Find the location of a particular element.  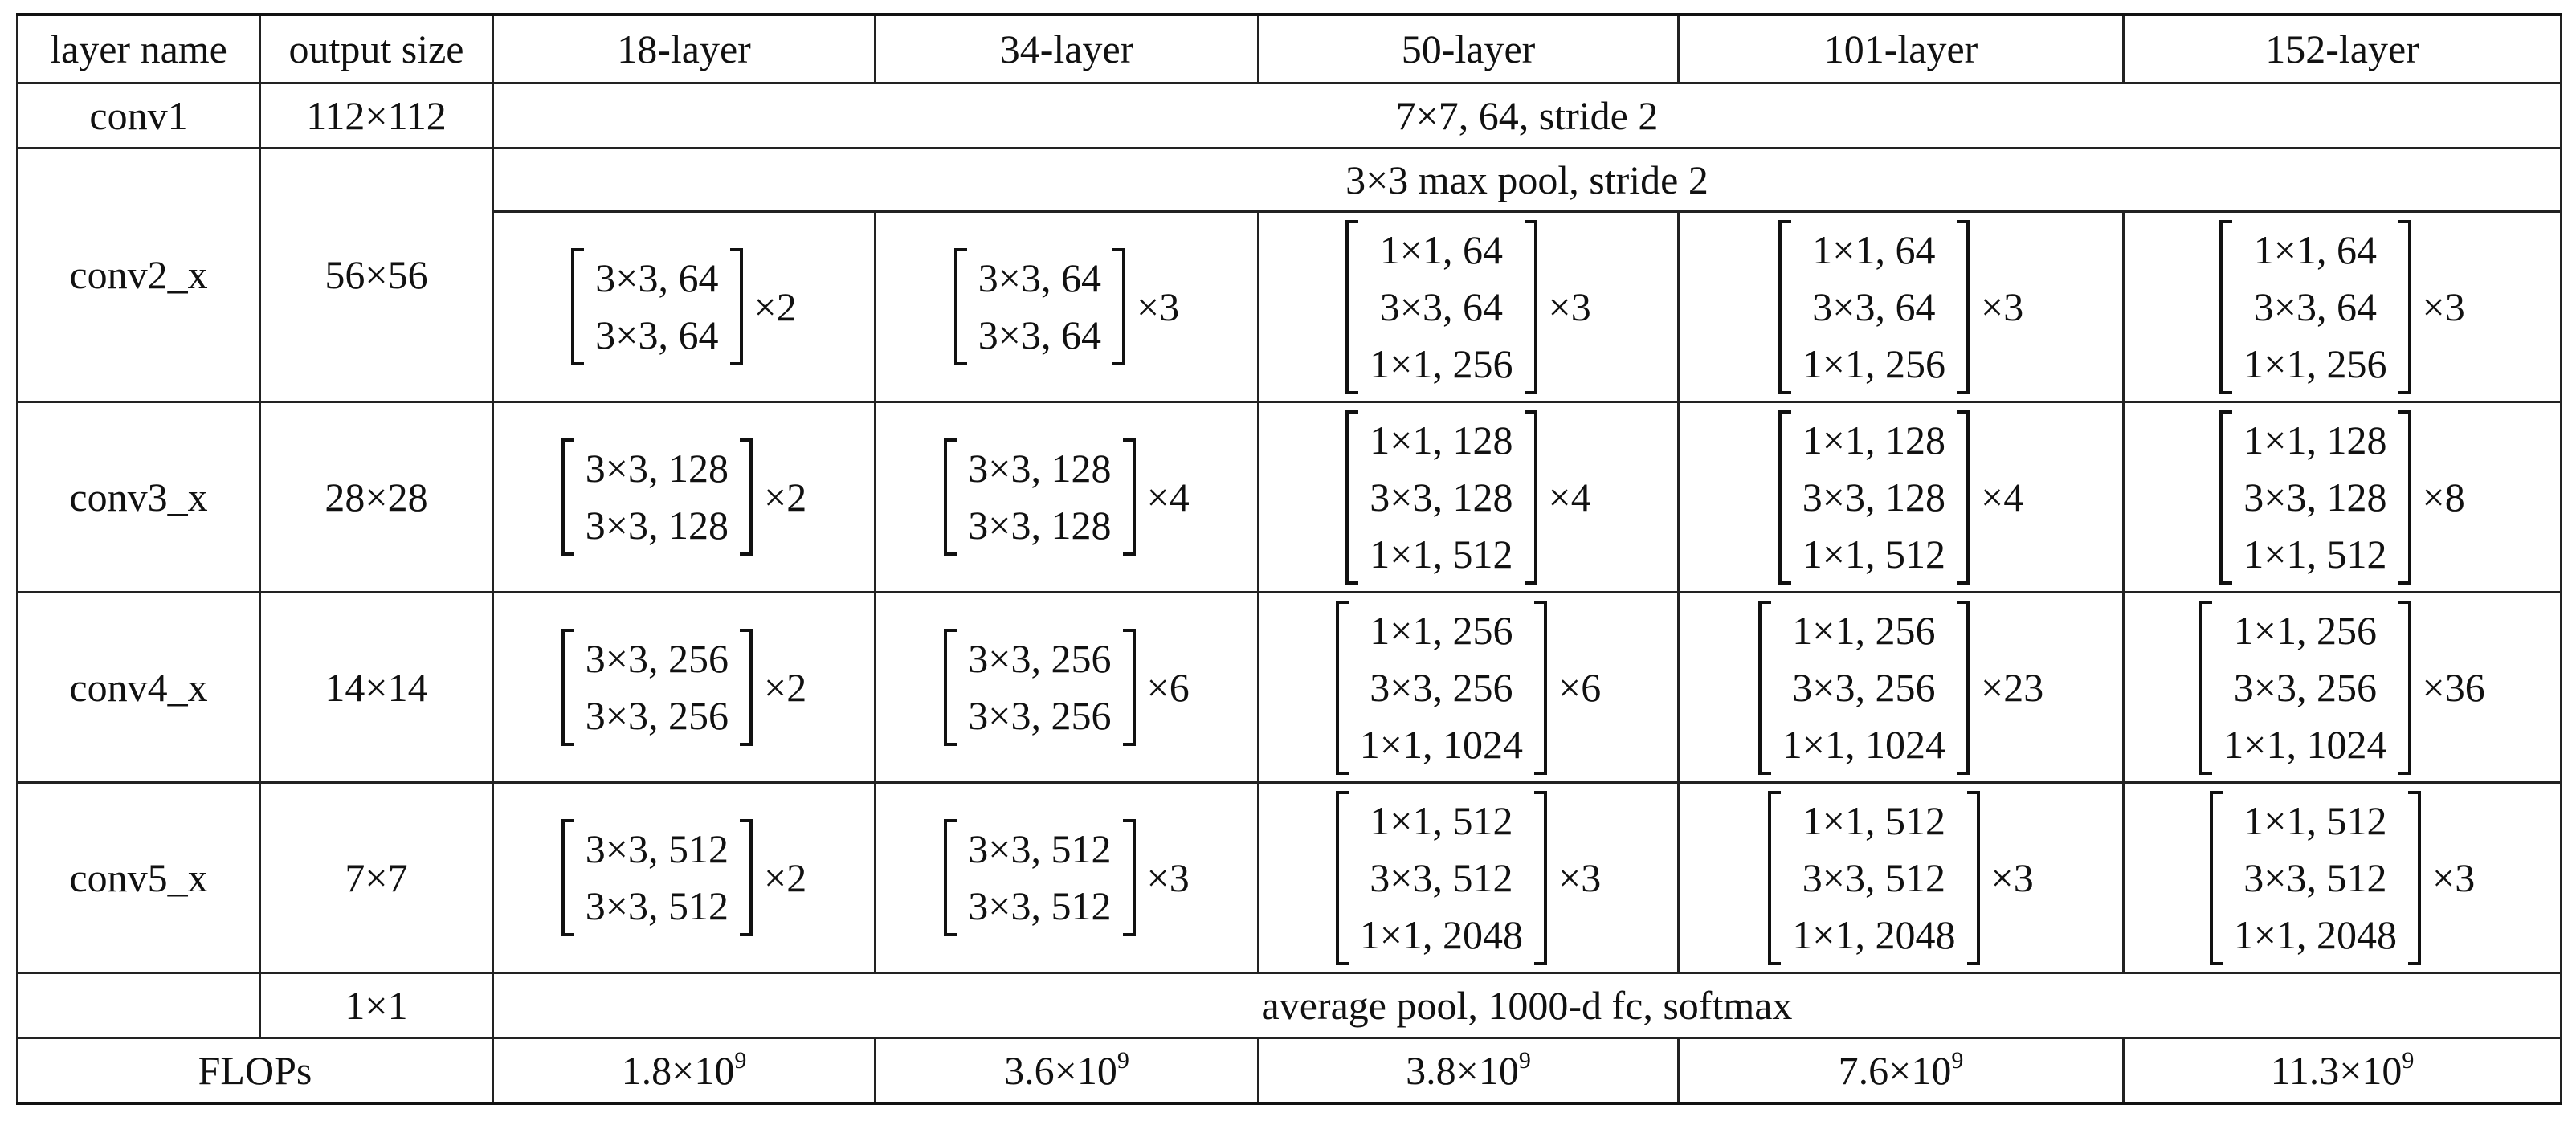

conv3-50-layer-block: 1×1, 128 3×3, 128 1×1, 512 ×4 is located at coordinates (1468, 497).